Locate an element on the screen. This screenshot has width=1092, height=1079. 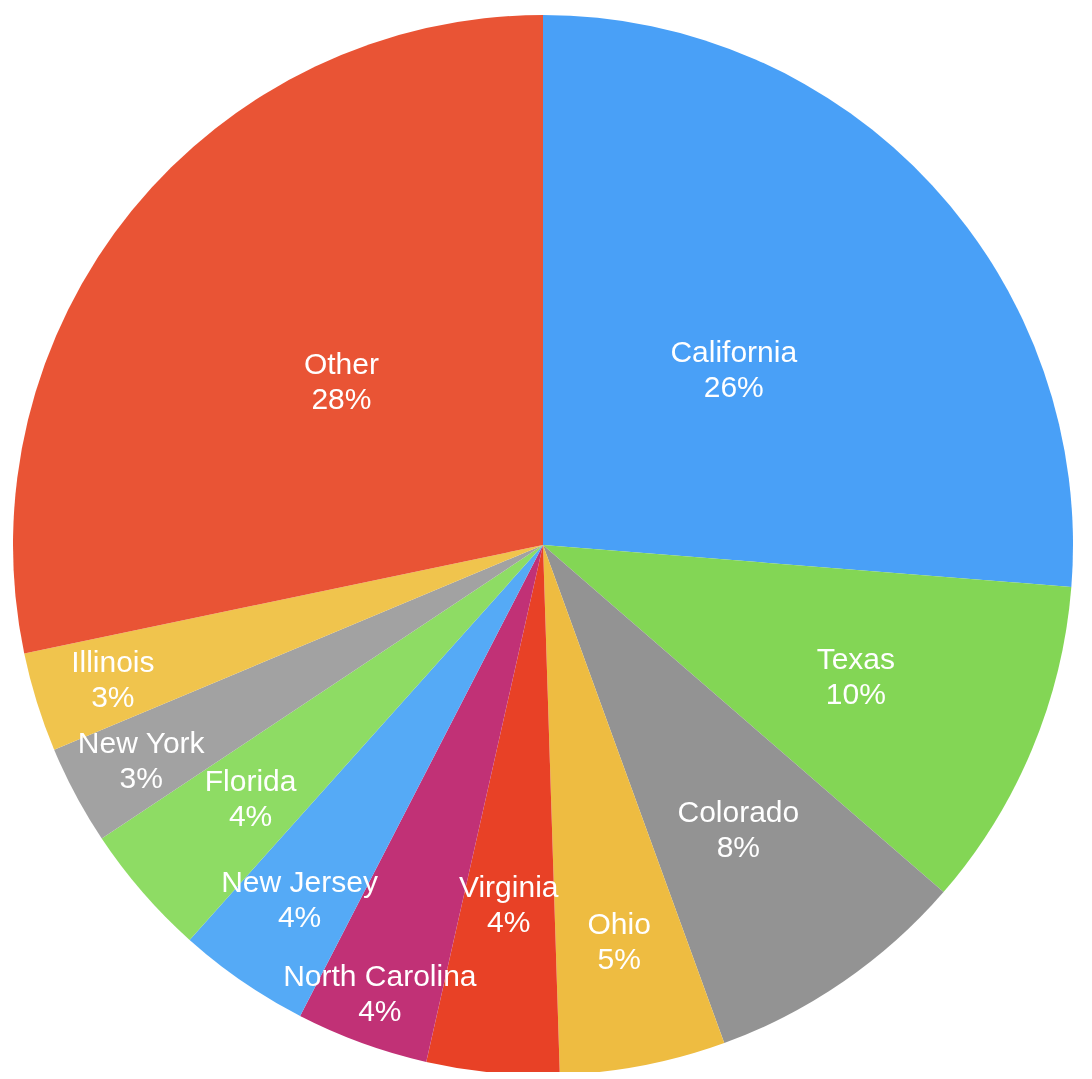
slice-label: Florida is located at coordinates (250, 781).